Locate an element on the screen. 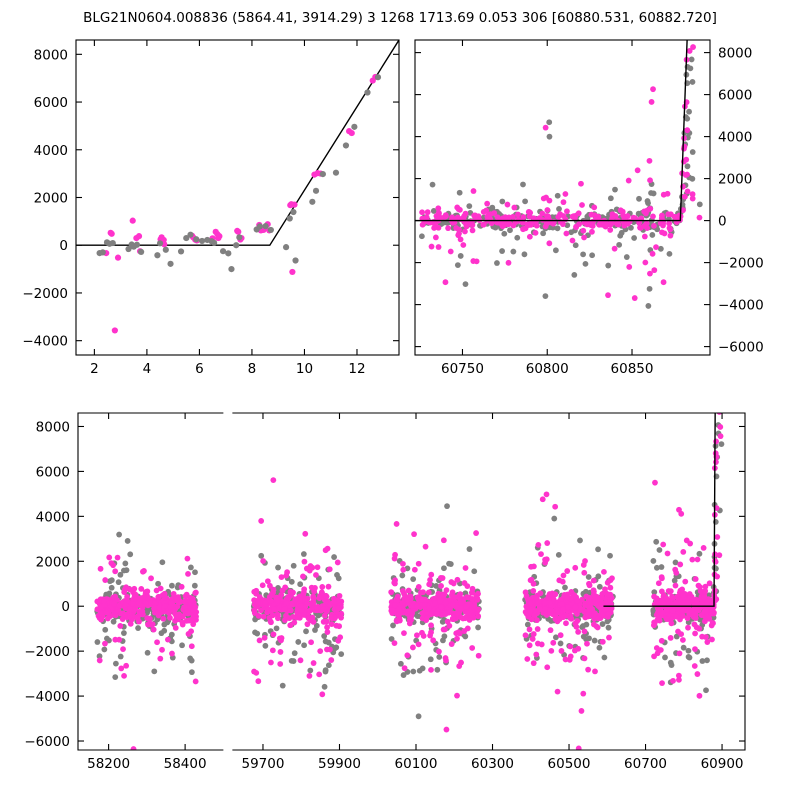 This screenshot has height=800, width=800. scatter-season-2018-magenta is located at coordinates (147, 652).